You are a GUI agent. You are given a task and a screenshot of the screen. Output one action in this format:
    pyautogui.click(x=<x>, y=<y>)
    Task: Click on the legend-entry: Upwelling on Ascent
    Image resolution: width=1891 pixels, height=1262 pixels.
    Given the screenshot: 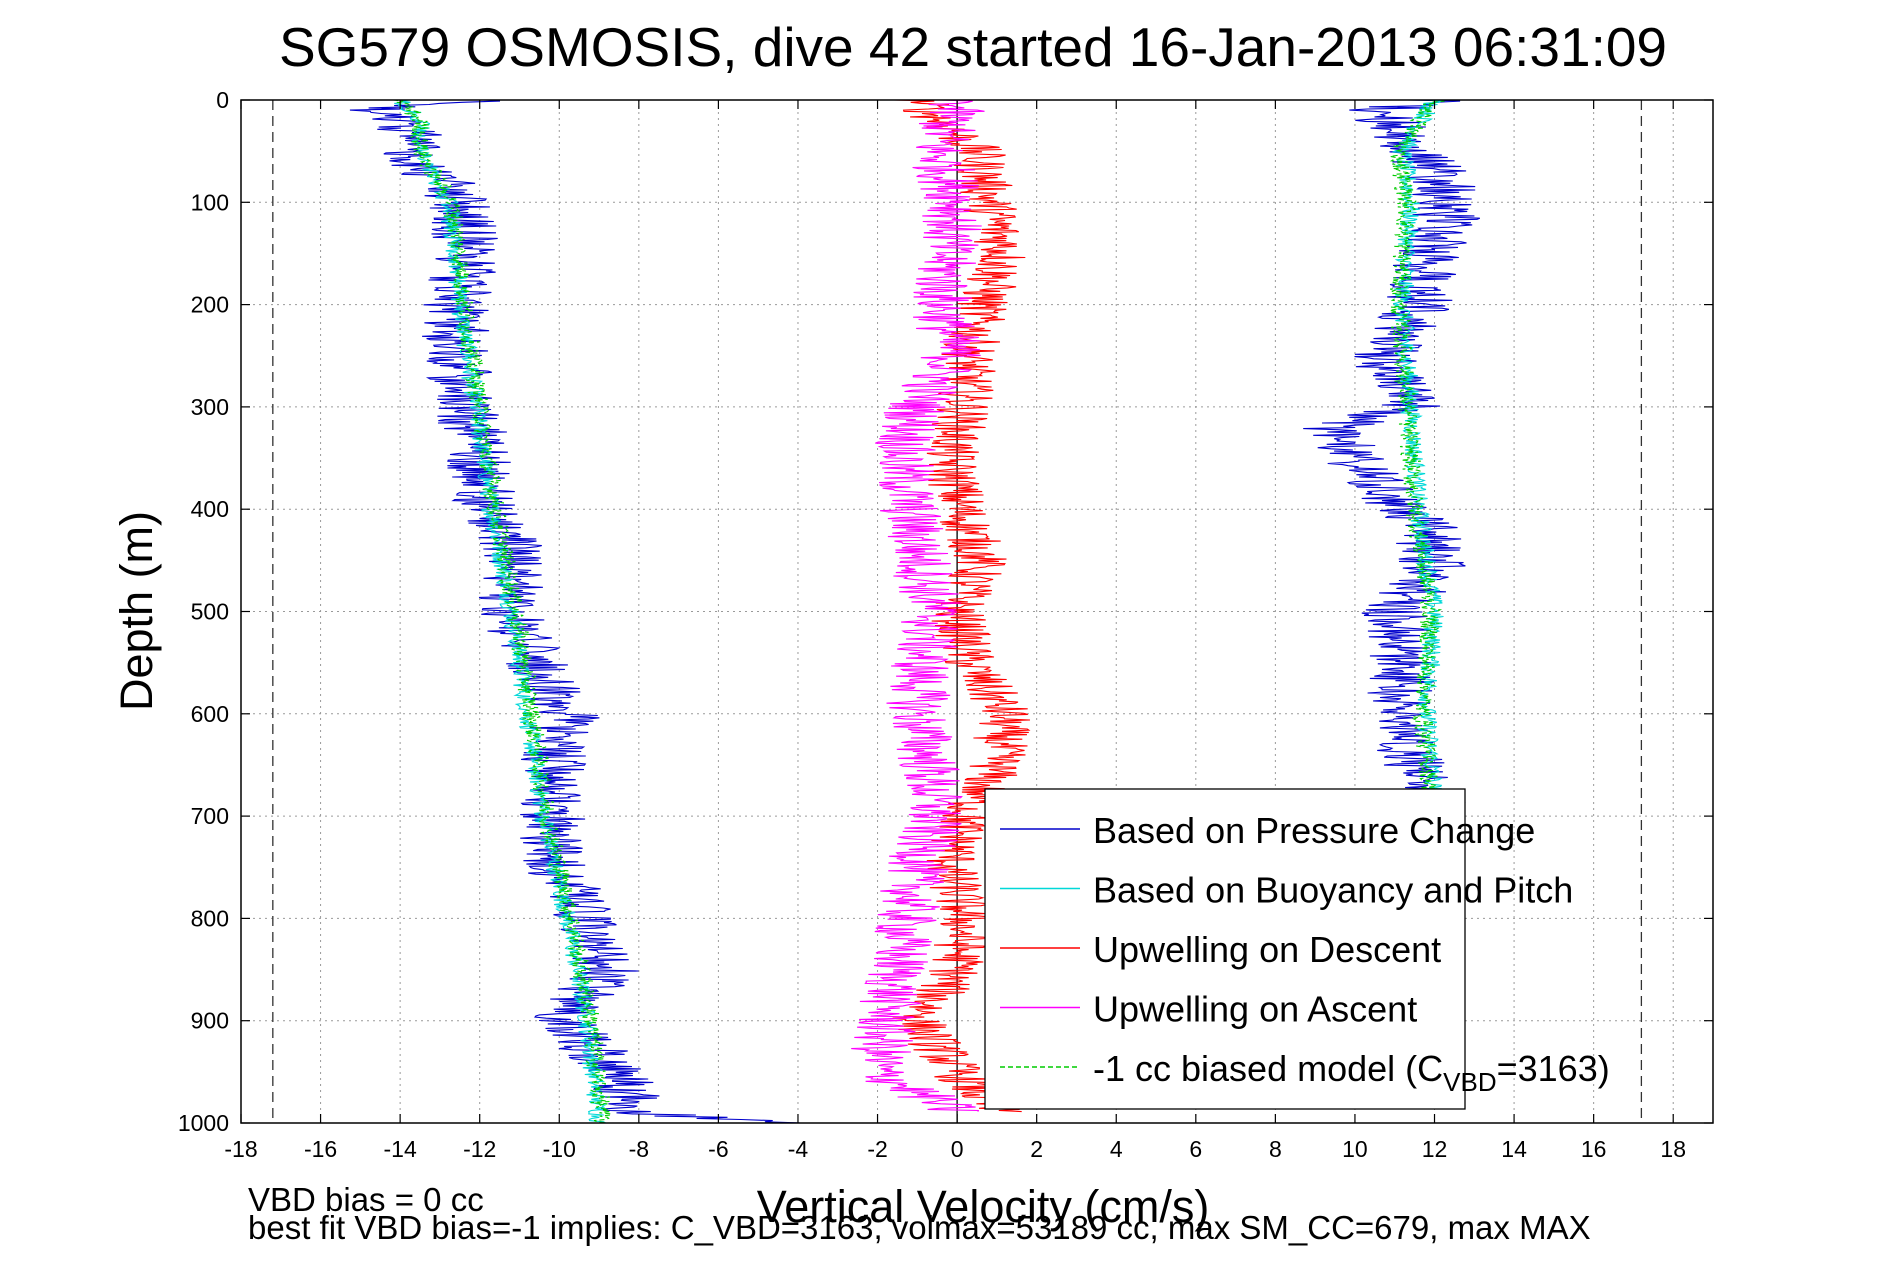 What is the action you would take?
    pyautogui.click(x=1255, y=1009)
    